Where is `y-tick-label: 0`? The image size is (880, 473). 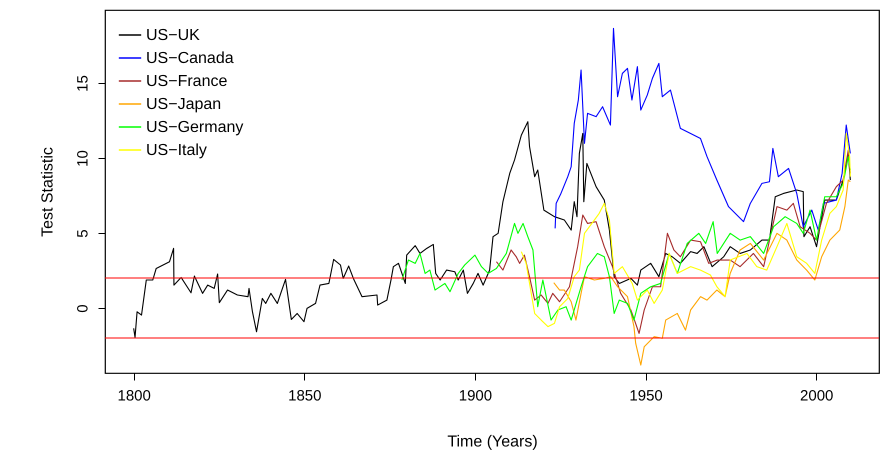 y-tick-label: 0 is located at coordinates (83, 308).